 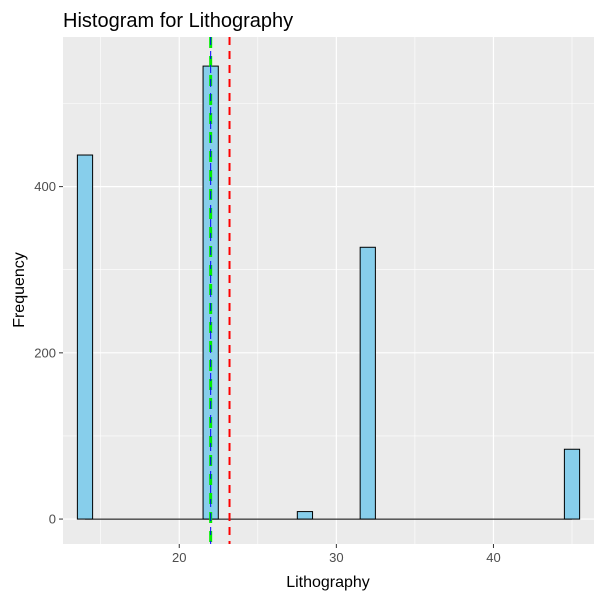 What do you see at coordinates (45, 352) in the screenshot?
I see `y-tick-label: 200` at bounding box center [45, 352].